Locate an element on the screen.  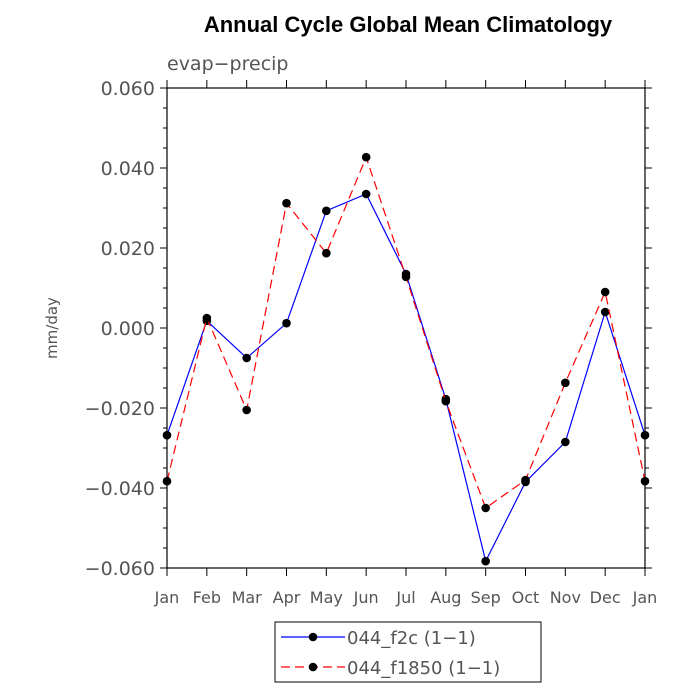
legend: 044_f2c (1−1) 044_f1850 (1−1) is located at coordinates (408, 652).